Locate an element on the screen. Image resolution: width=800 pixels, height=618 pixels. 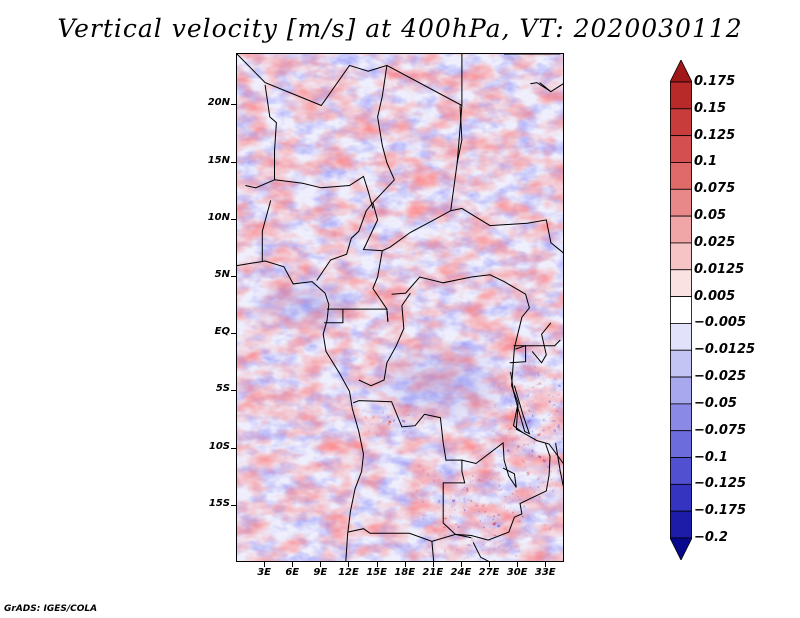
x-tick-label: 24E is located at coordinates (461, 572).